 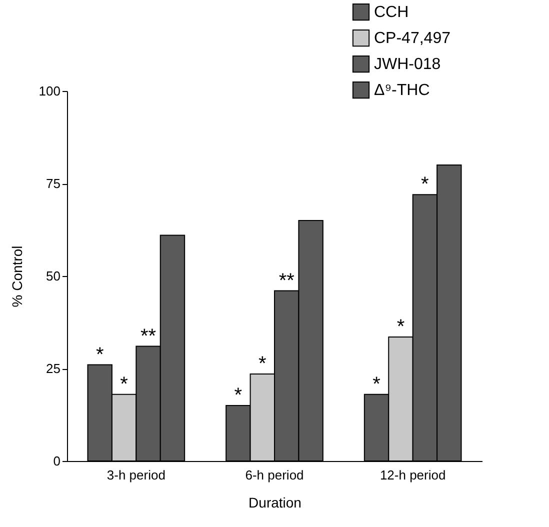 What do you see at coordinates (412, 38) in the screenshot?
I see `legend-label: CP-47,497` at bounding box center [412, 38].